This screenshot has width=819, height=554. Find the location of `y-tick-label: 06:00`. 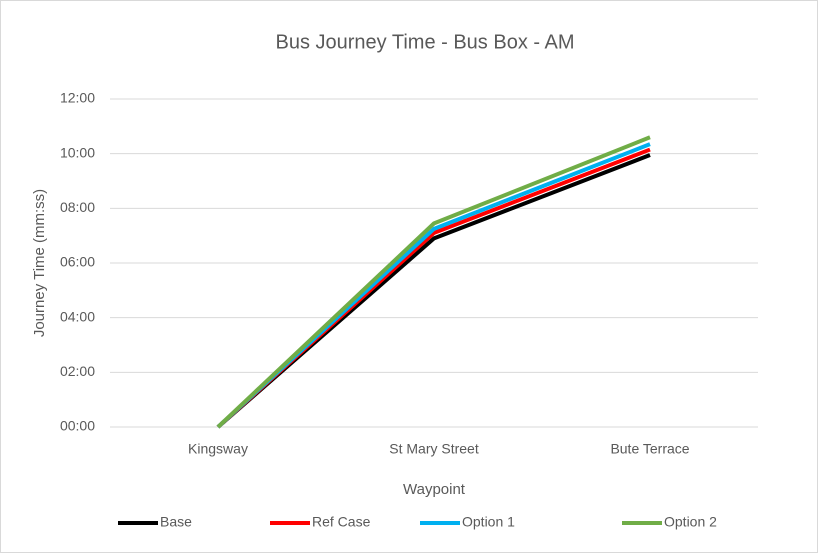

y-tick-label: 06:00 is located at coordinates (77, 262).